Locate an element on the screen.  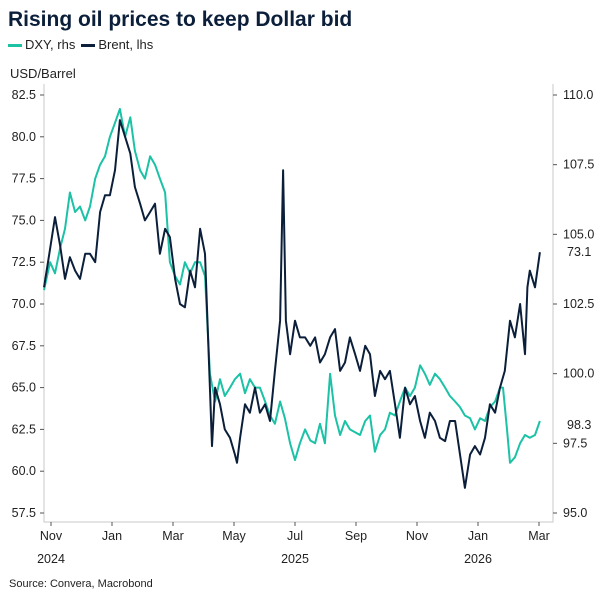
legend-swatch-dxy is located at coordinates (15, 46).